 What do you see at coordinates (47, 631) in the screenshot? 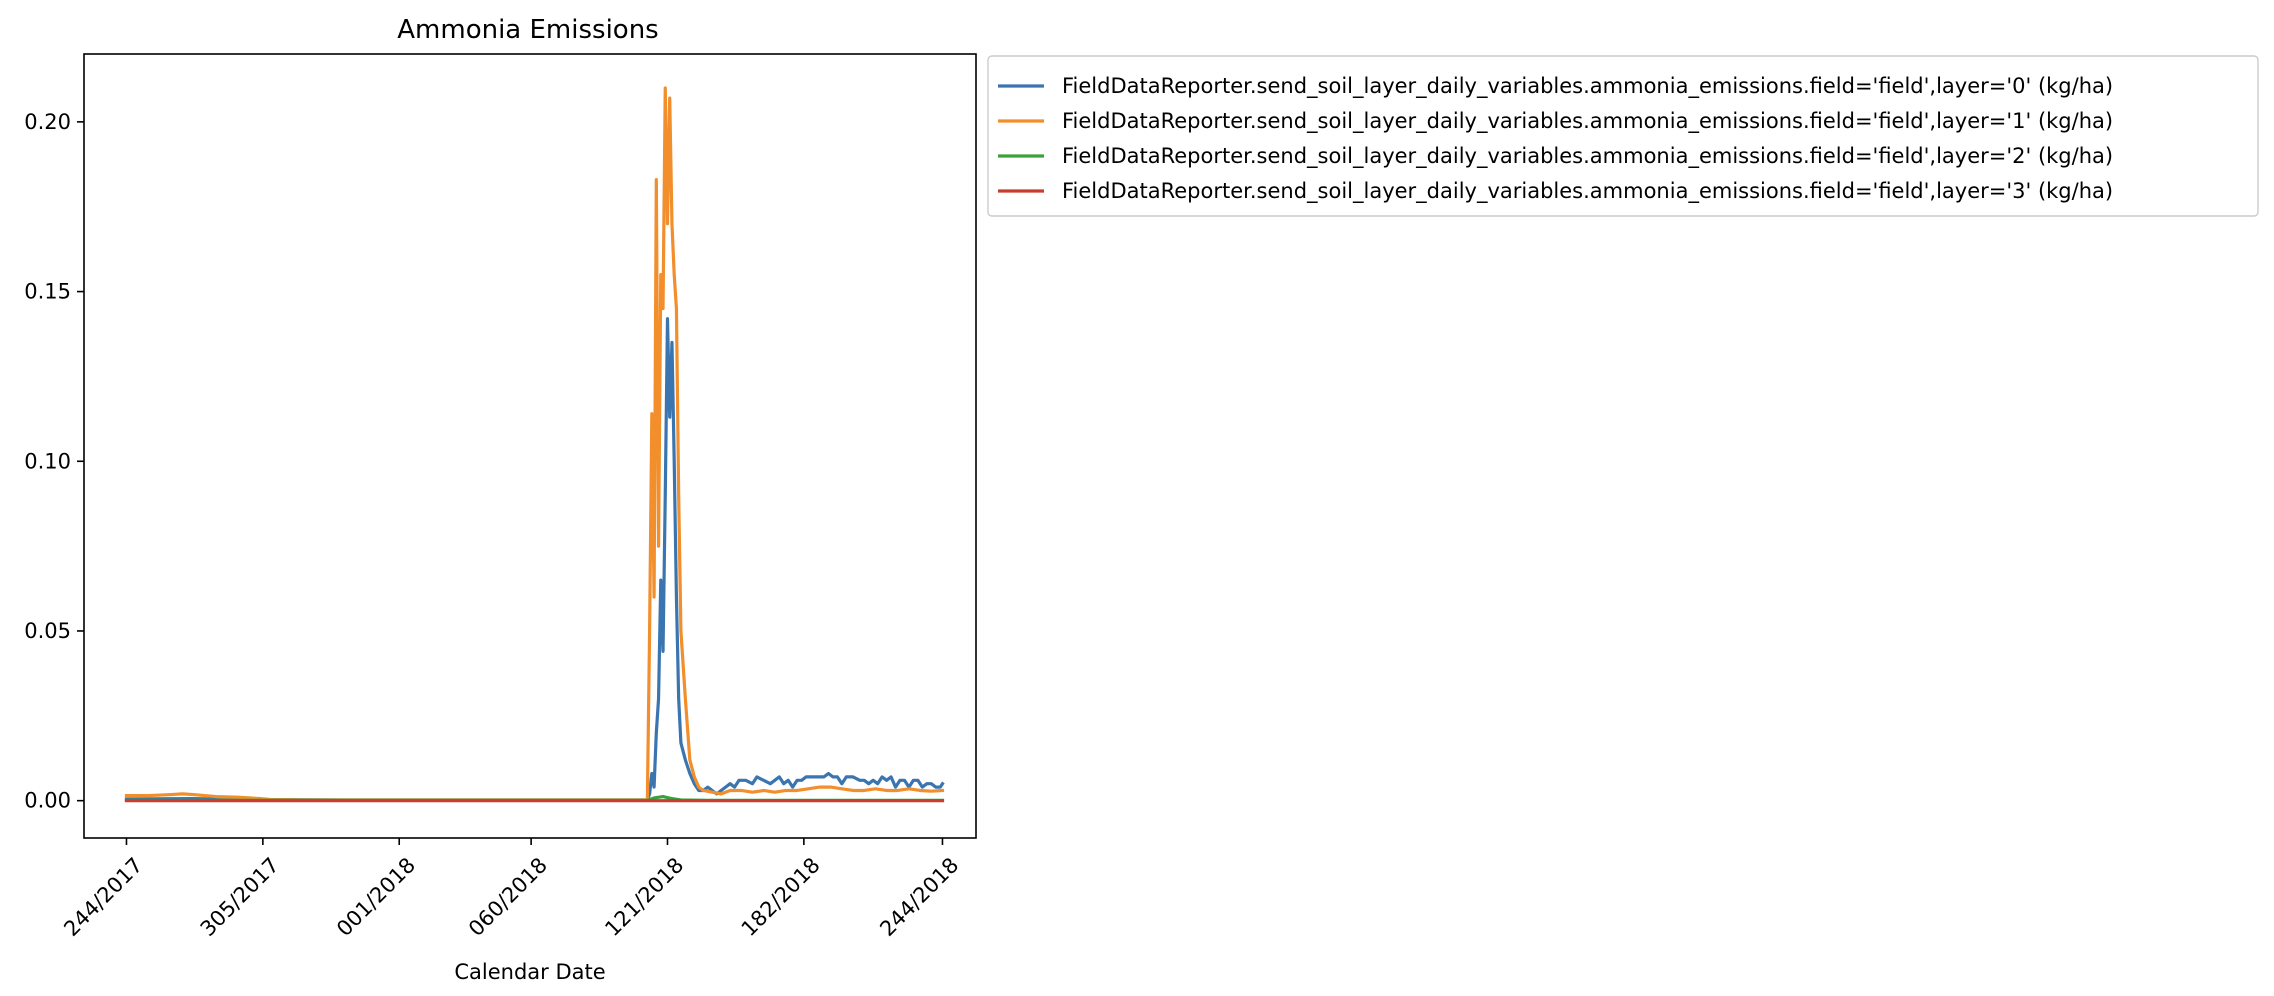
I see `y-tick-label: 0.05` at bounding box center [47, 631].